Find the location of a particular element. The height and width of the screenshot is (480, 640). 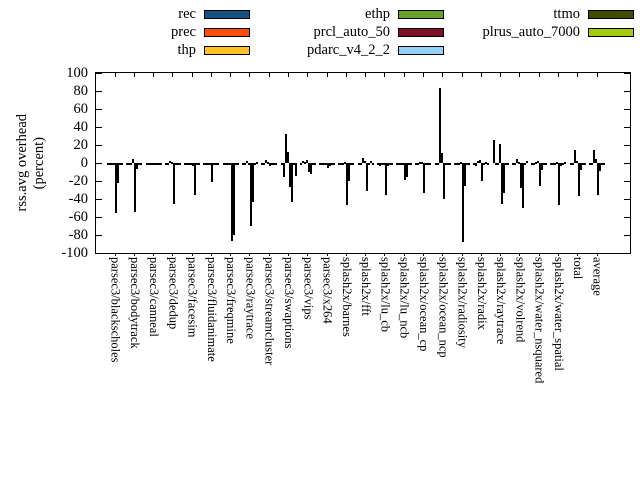

legend-swatch is located at coordinates (421, 50).